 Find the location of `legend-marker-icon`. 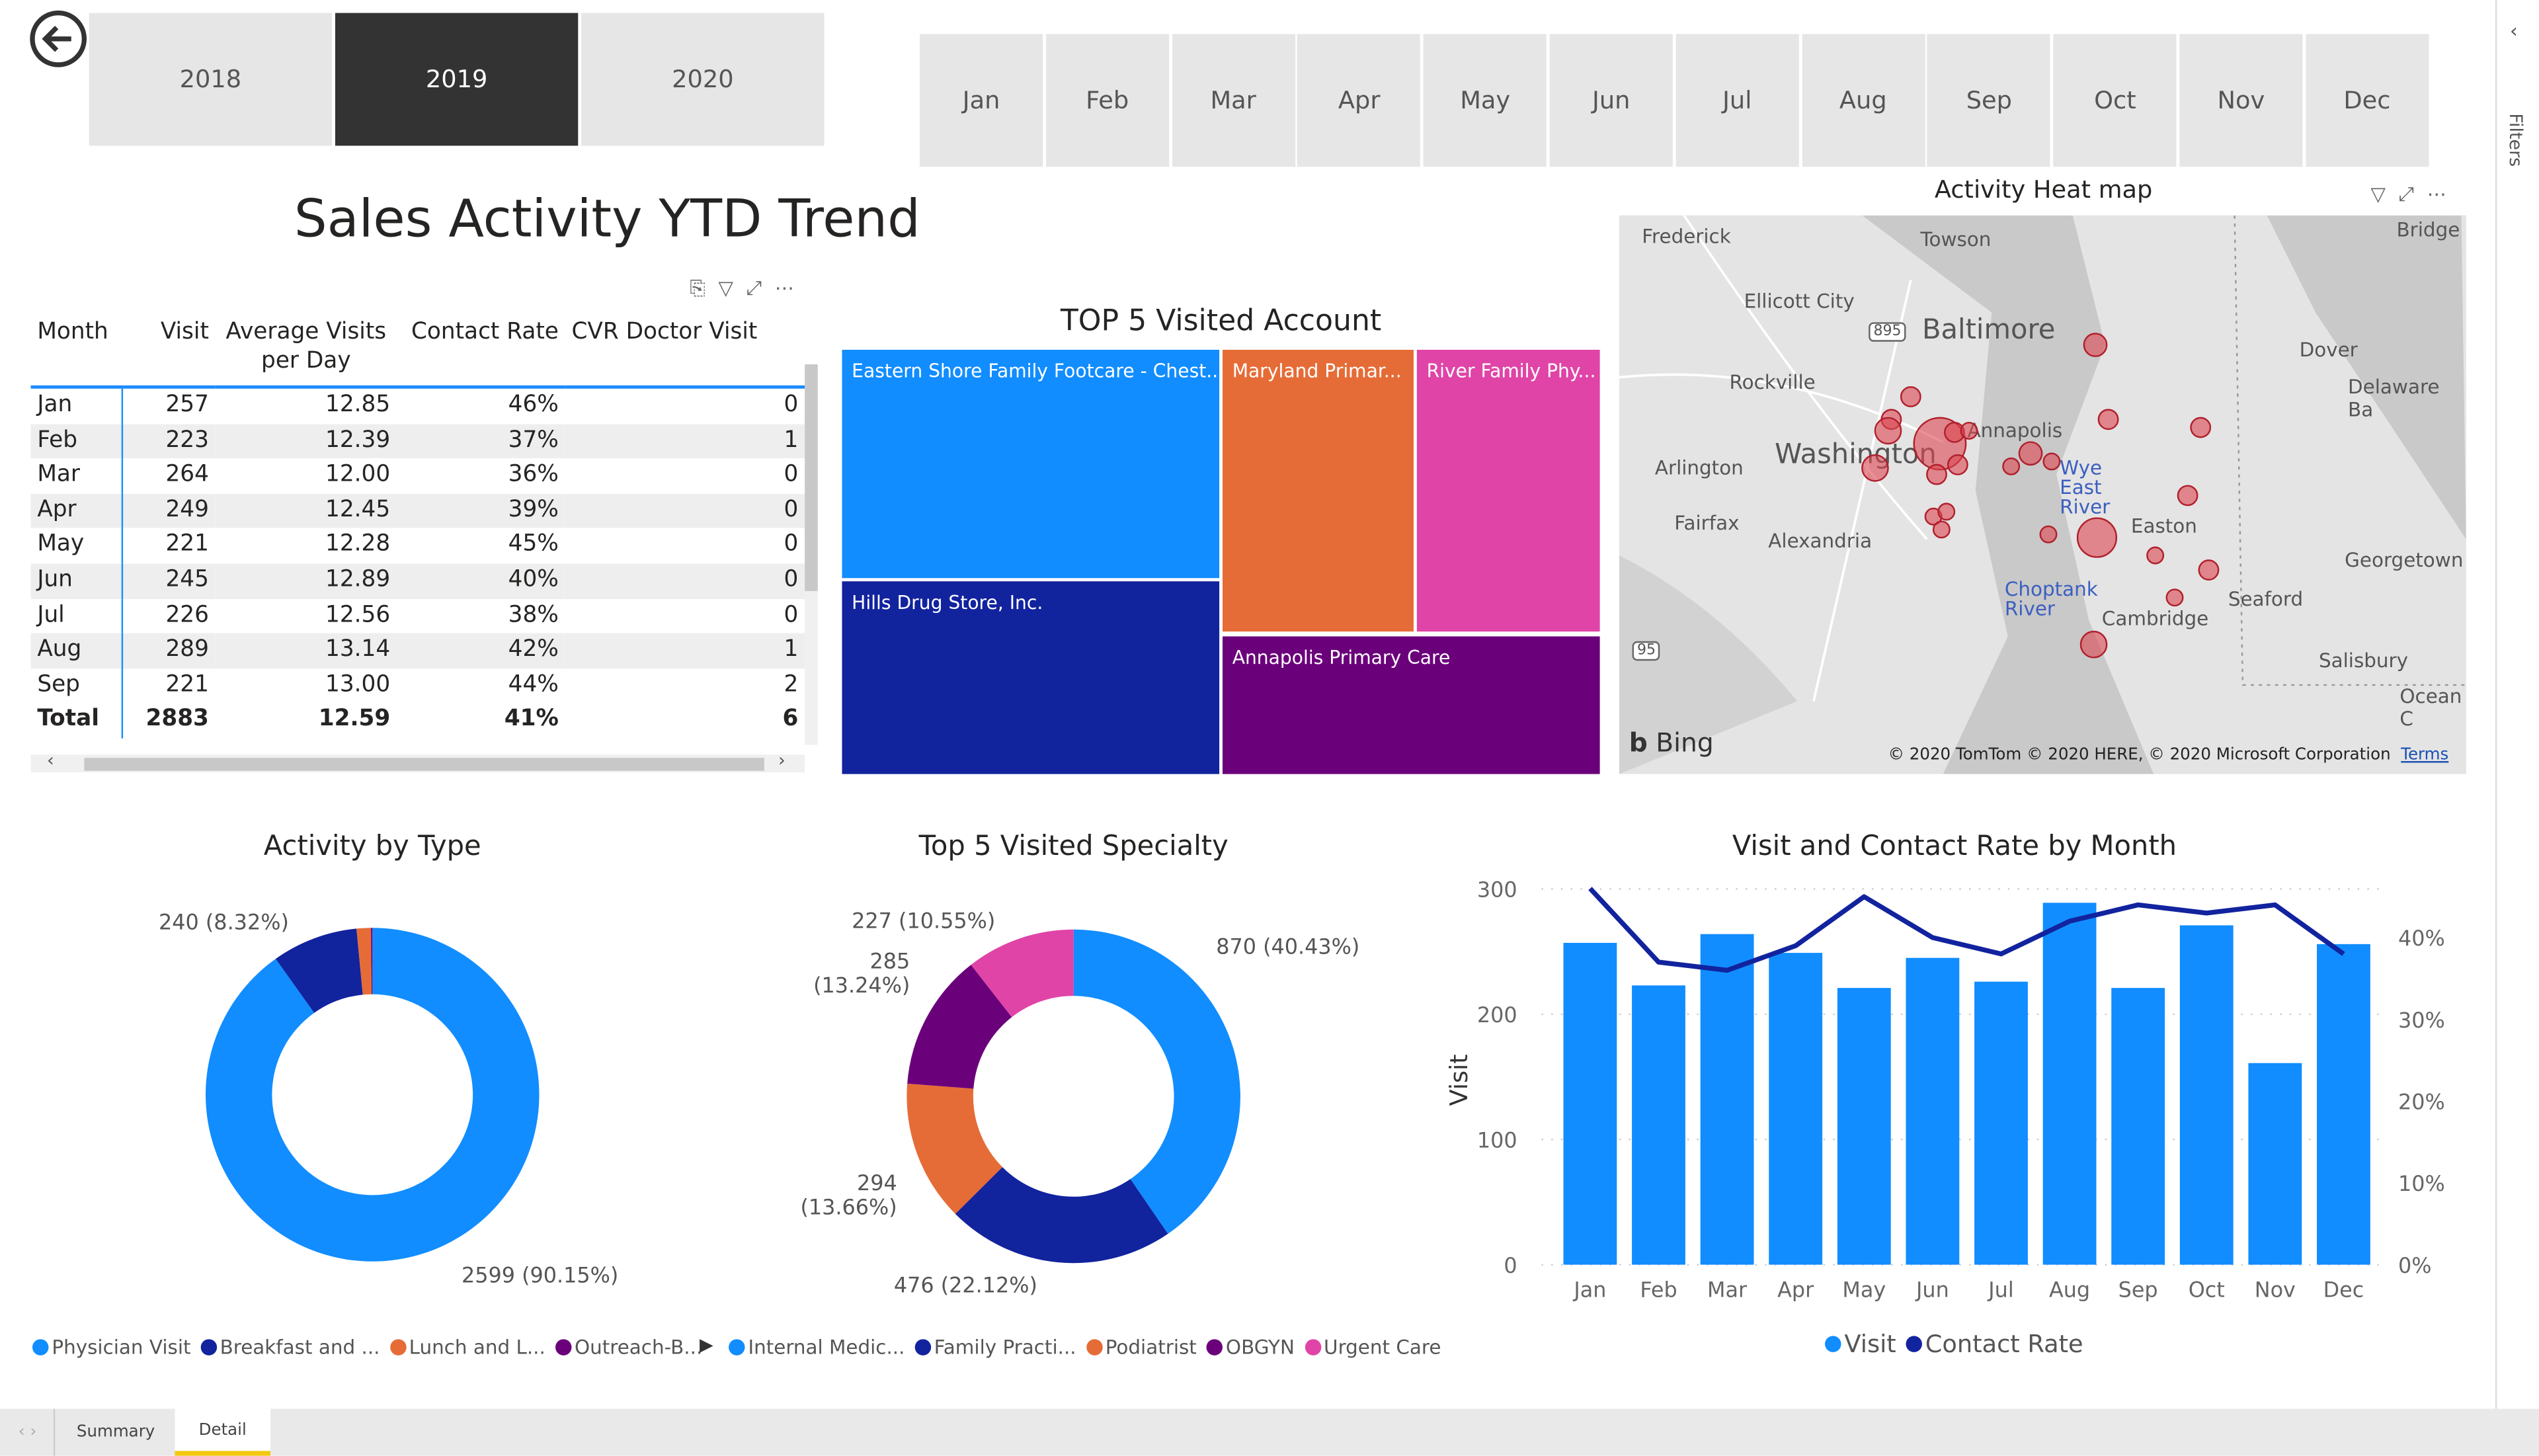

legend-marker-icon is located at coordinates (1914, 1344).